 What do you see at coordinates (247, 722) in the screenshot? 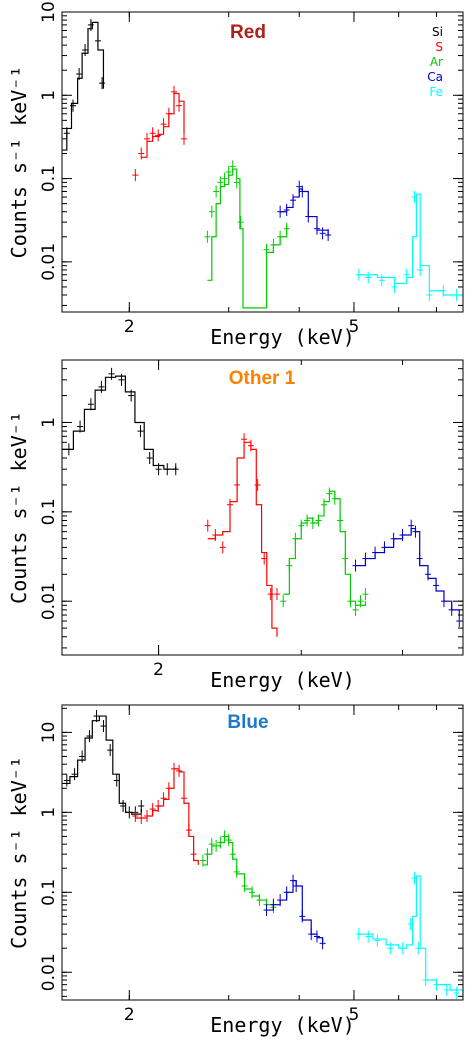
I see `panel-title: Blue` at bounding box center [247, 722].